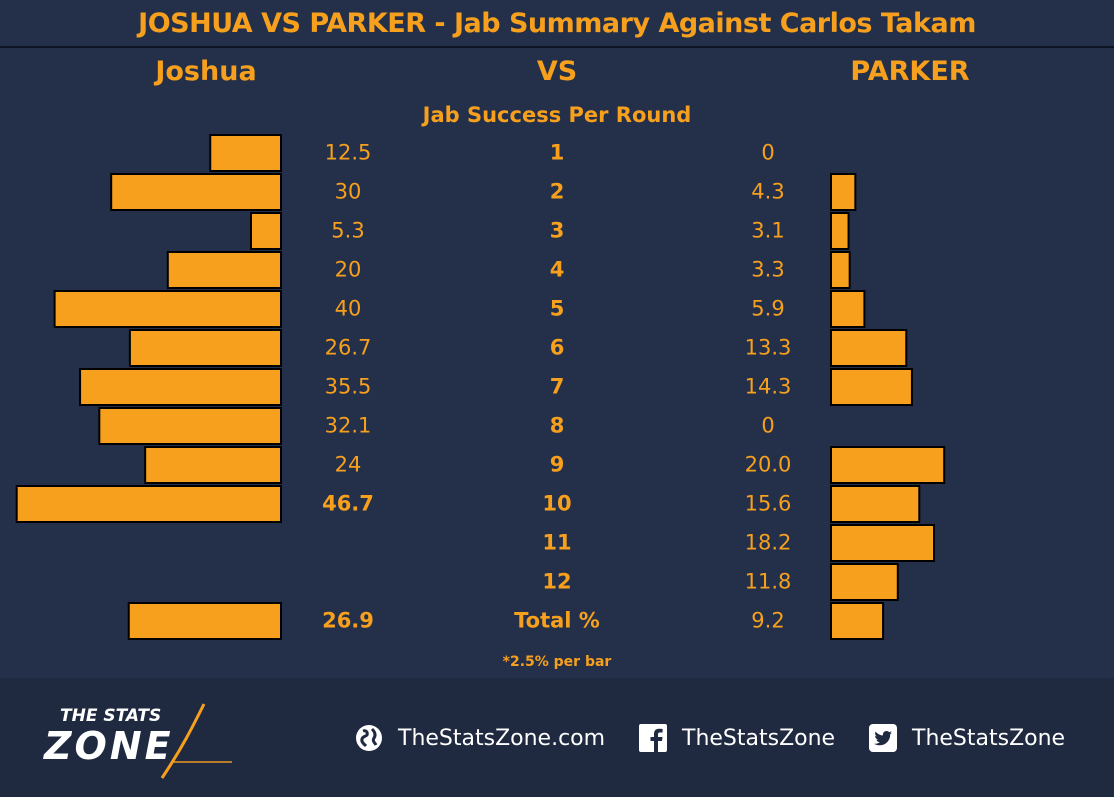 The image size is (1114, 797). I want to click on logo-text-zone: ZONE, so click(109, 746).